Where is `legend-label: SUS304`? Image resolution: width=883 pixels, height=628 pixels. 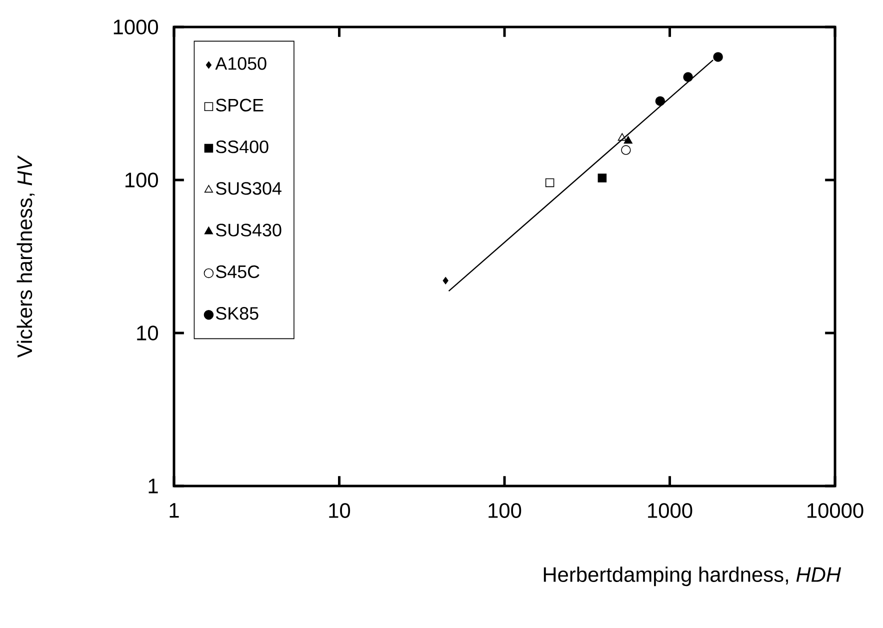
legend-label: SUS304 is located at coordinates (249, 188).